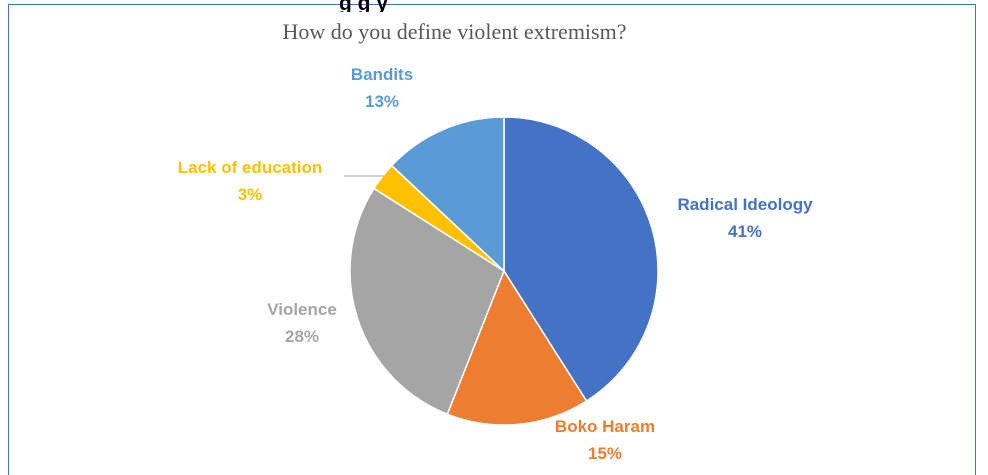  Describe the element at coordinates (302, 336) in the screenshot. I see `data-label-value: 28%` at that location.